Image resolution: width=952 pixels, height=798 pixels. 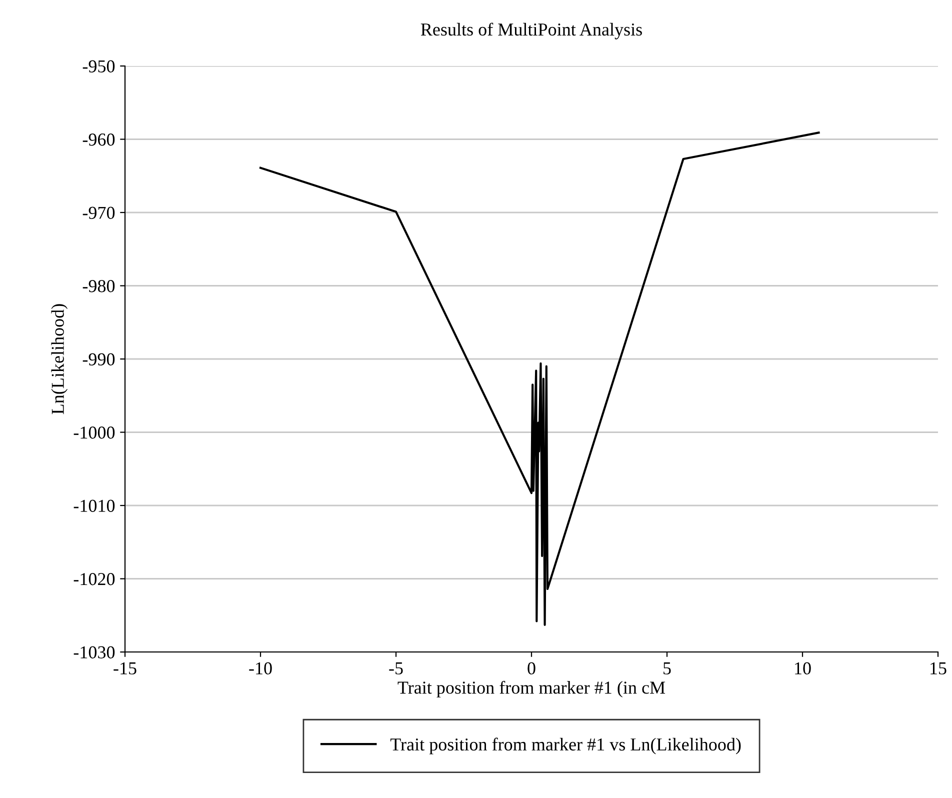 I want to click on x-tick-label: 0, so click(x=532, y=668).